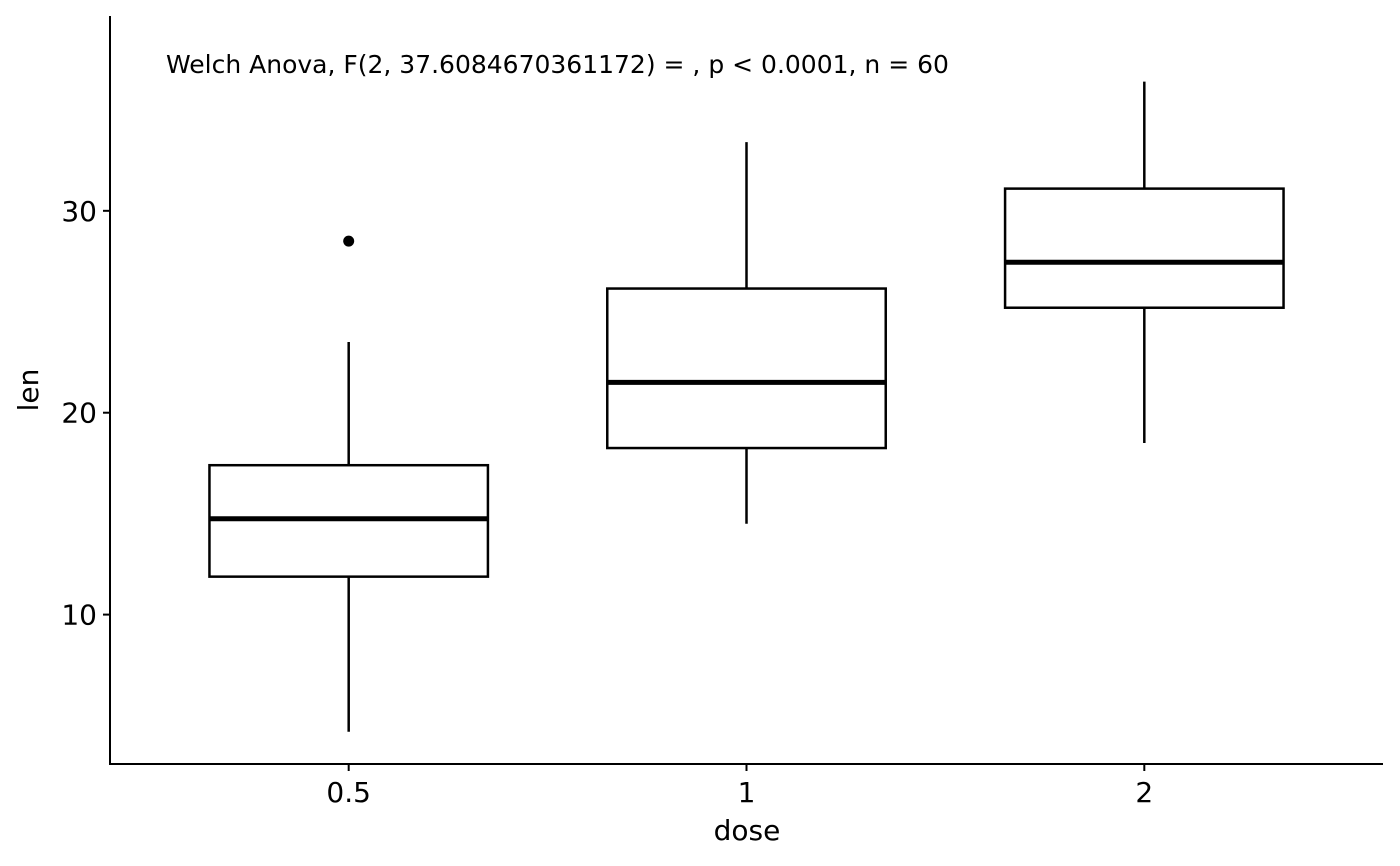  Describe the element at coordinates (349, 241) in the screenshot. I see `outlier-point` at that location.